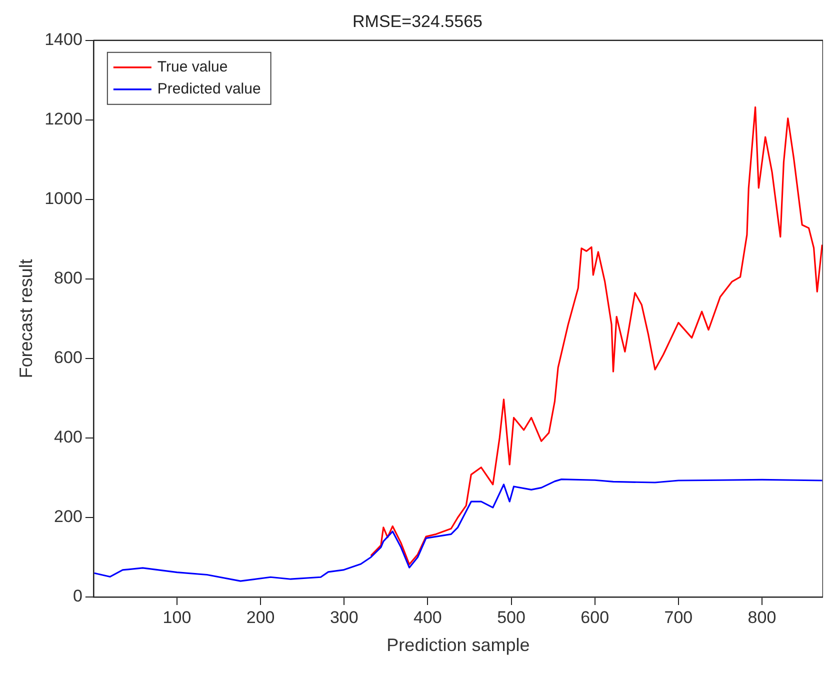  Describe the element at coordinates (68, 358) in the screenshot. I see `y-tick-label: 600` at that location.